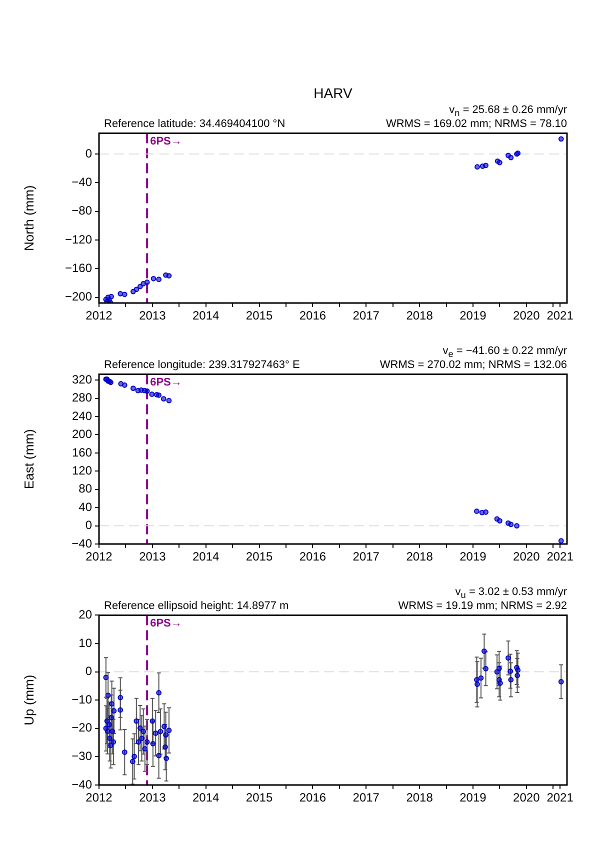  What do you see at coordinates (28, 459) in the screenshot?
I see `y-axis-title: East (mm)` at bounding box center [28, 459].